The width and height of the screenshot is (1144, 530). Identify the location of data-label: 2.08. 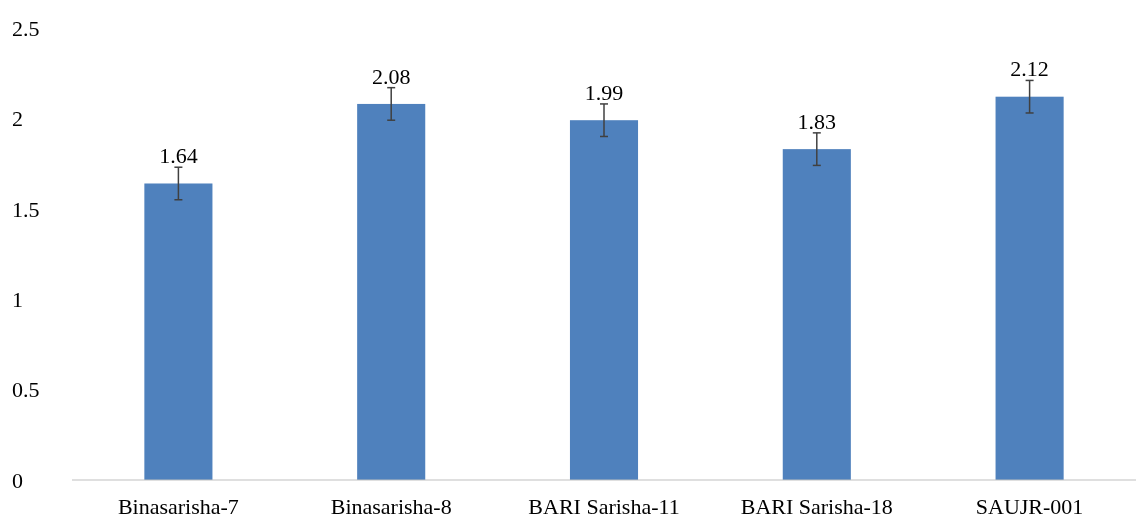
(391, 76).